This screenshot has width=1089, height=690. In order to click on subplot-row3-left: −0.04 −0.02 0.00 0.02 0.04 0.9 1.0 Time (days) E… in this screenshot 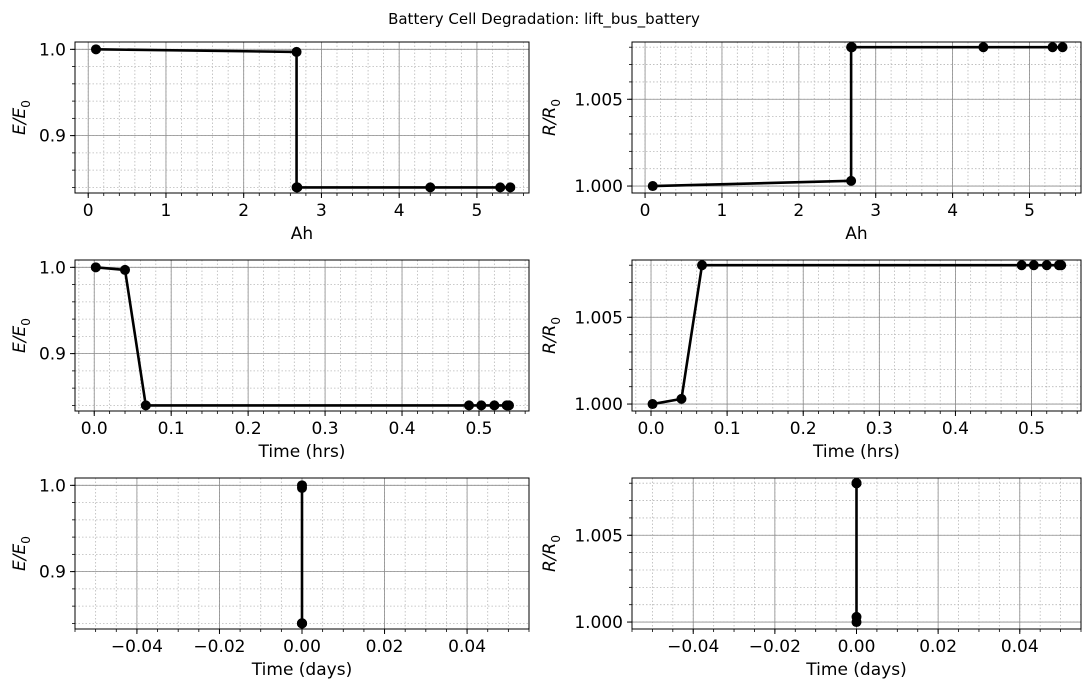, I will do `click(270, 578)`.